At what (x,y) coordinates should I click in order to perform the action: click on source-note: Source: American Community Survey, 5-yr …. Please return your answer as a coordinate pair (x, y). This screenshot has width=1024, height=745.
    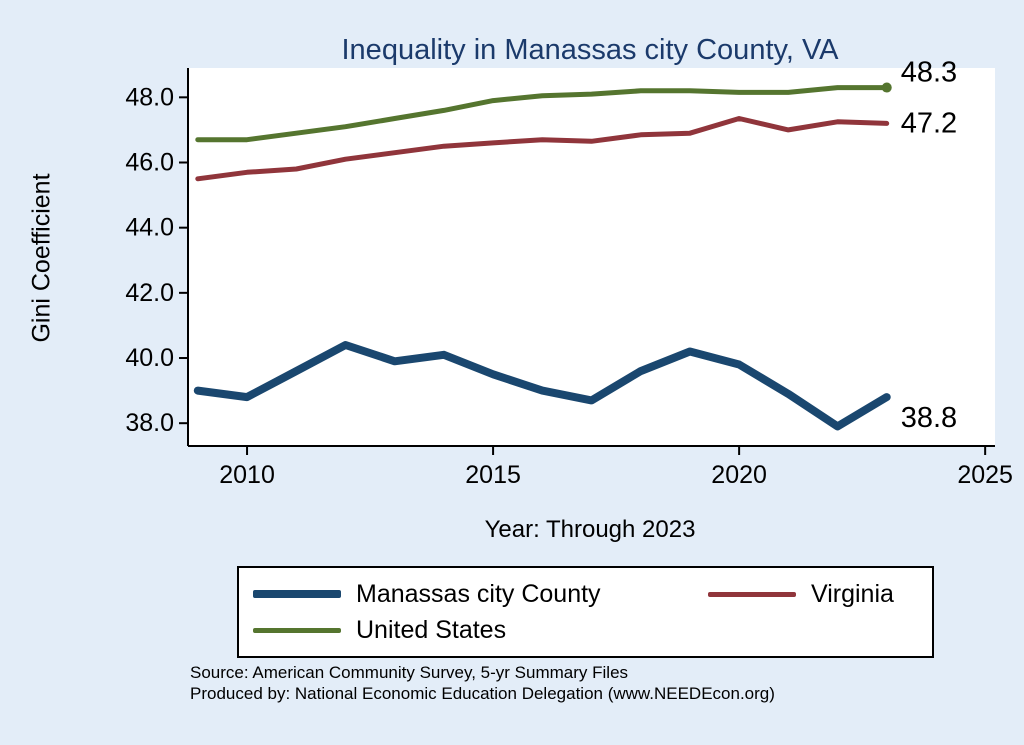
    Looking at the image, I should click on (482, 683).